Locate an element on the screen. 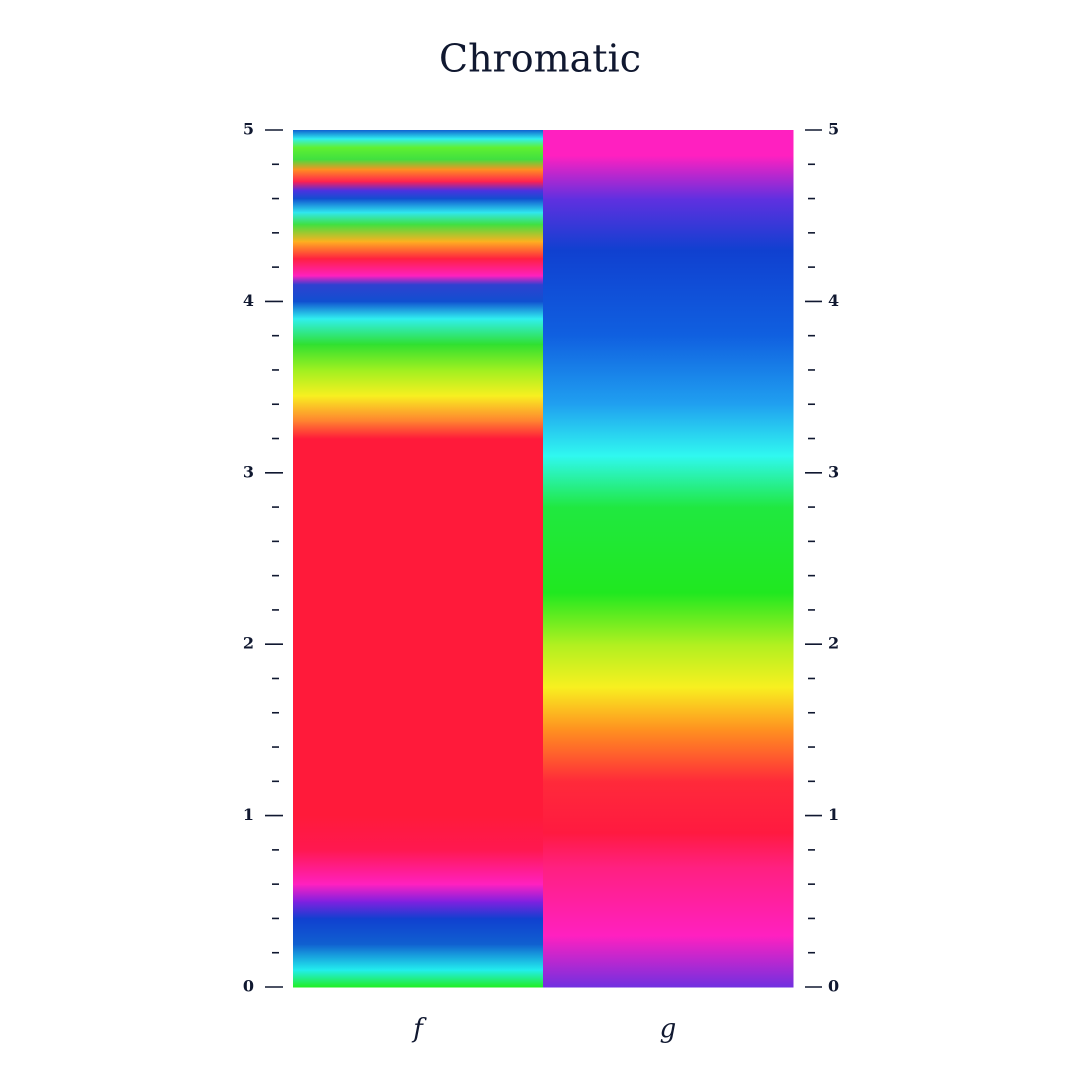  y2-tick-label: 1 is located at coordinates (833, 814).